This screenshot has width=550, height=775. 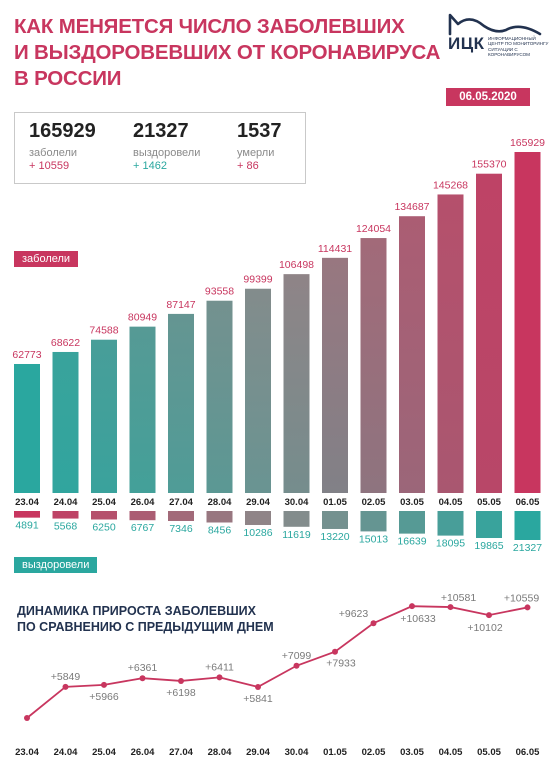 What do you see at coordinates (488, 165) in the screenshot?
I see `cases-value-label: 155370` at bounding box center [488, 165].